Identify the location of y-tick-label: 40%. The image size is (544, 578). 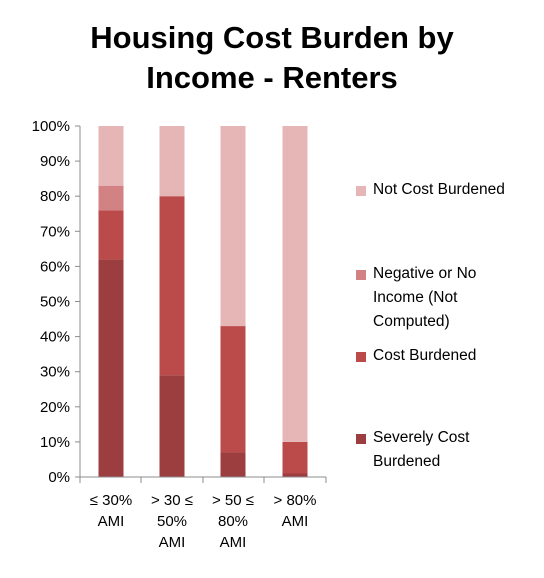
(55, 337).